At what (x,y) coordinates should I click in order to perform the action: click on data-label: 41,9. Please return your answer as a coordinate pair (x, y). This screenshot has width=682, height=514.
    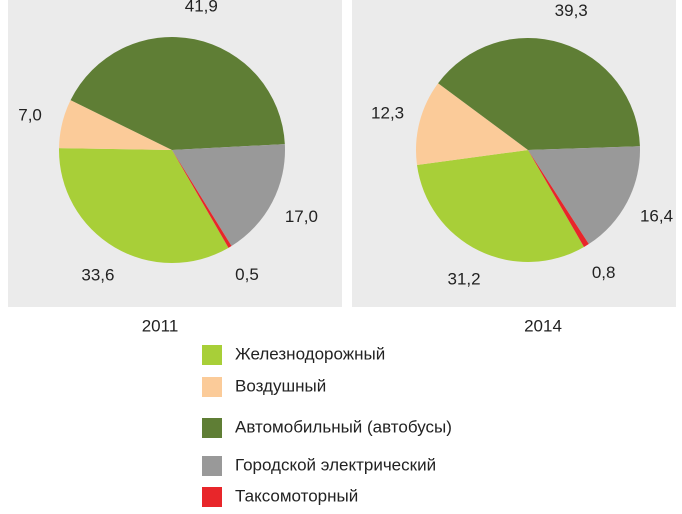
    Looking at the image, I should click on (201, 7).